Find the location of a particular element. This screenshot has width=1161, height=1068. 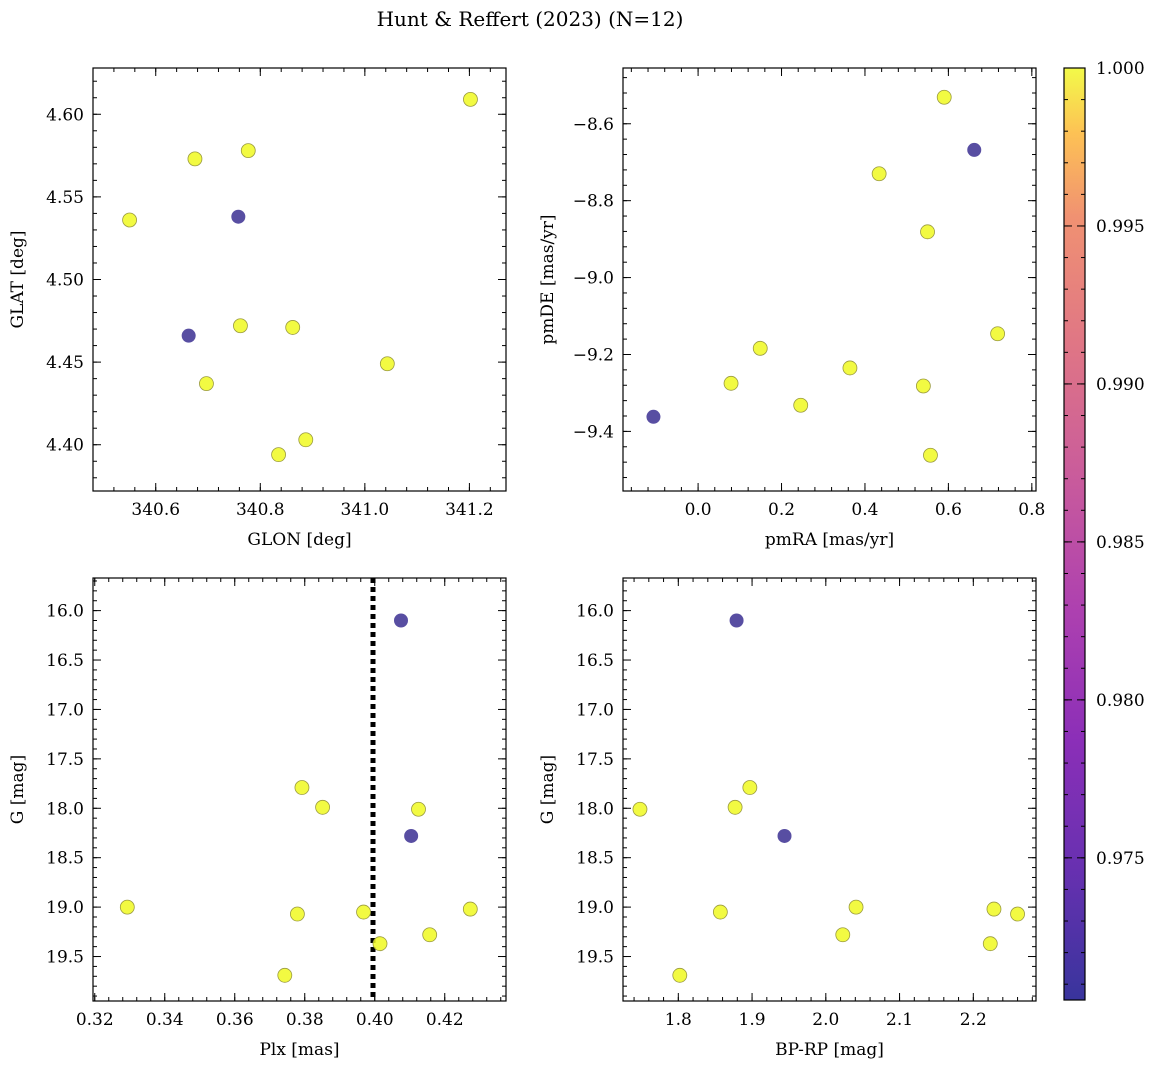

colorbar-tick-label: 0.985 is located at coordinates (1120, 543).